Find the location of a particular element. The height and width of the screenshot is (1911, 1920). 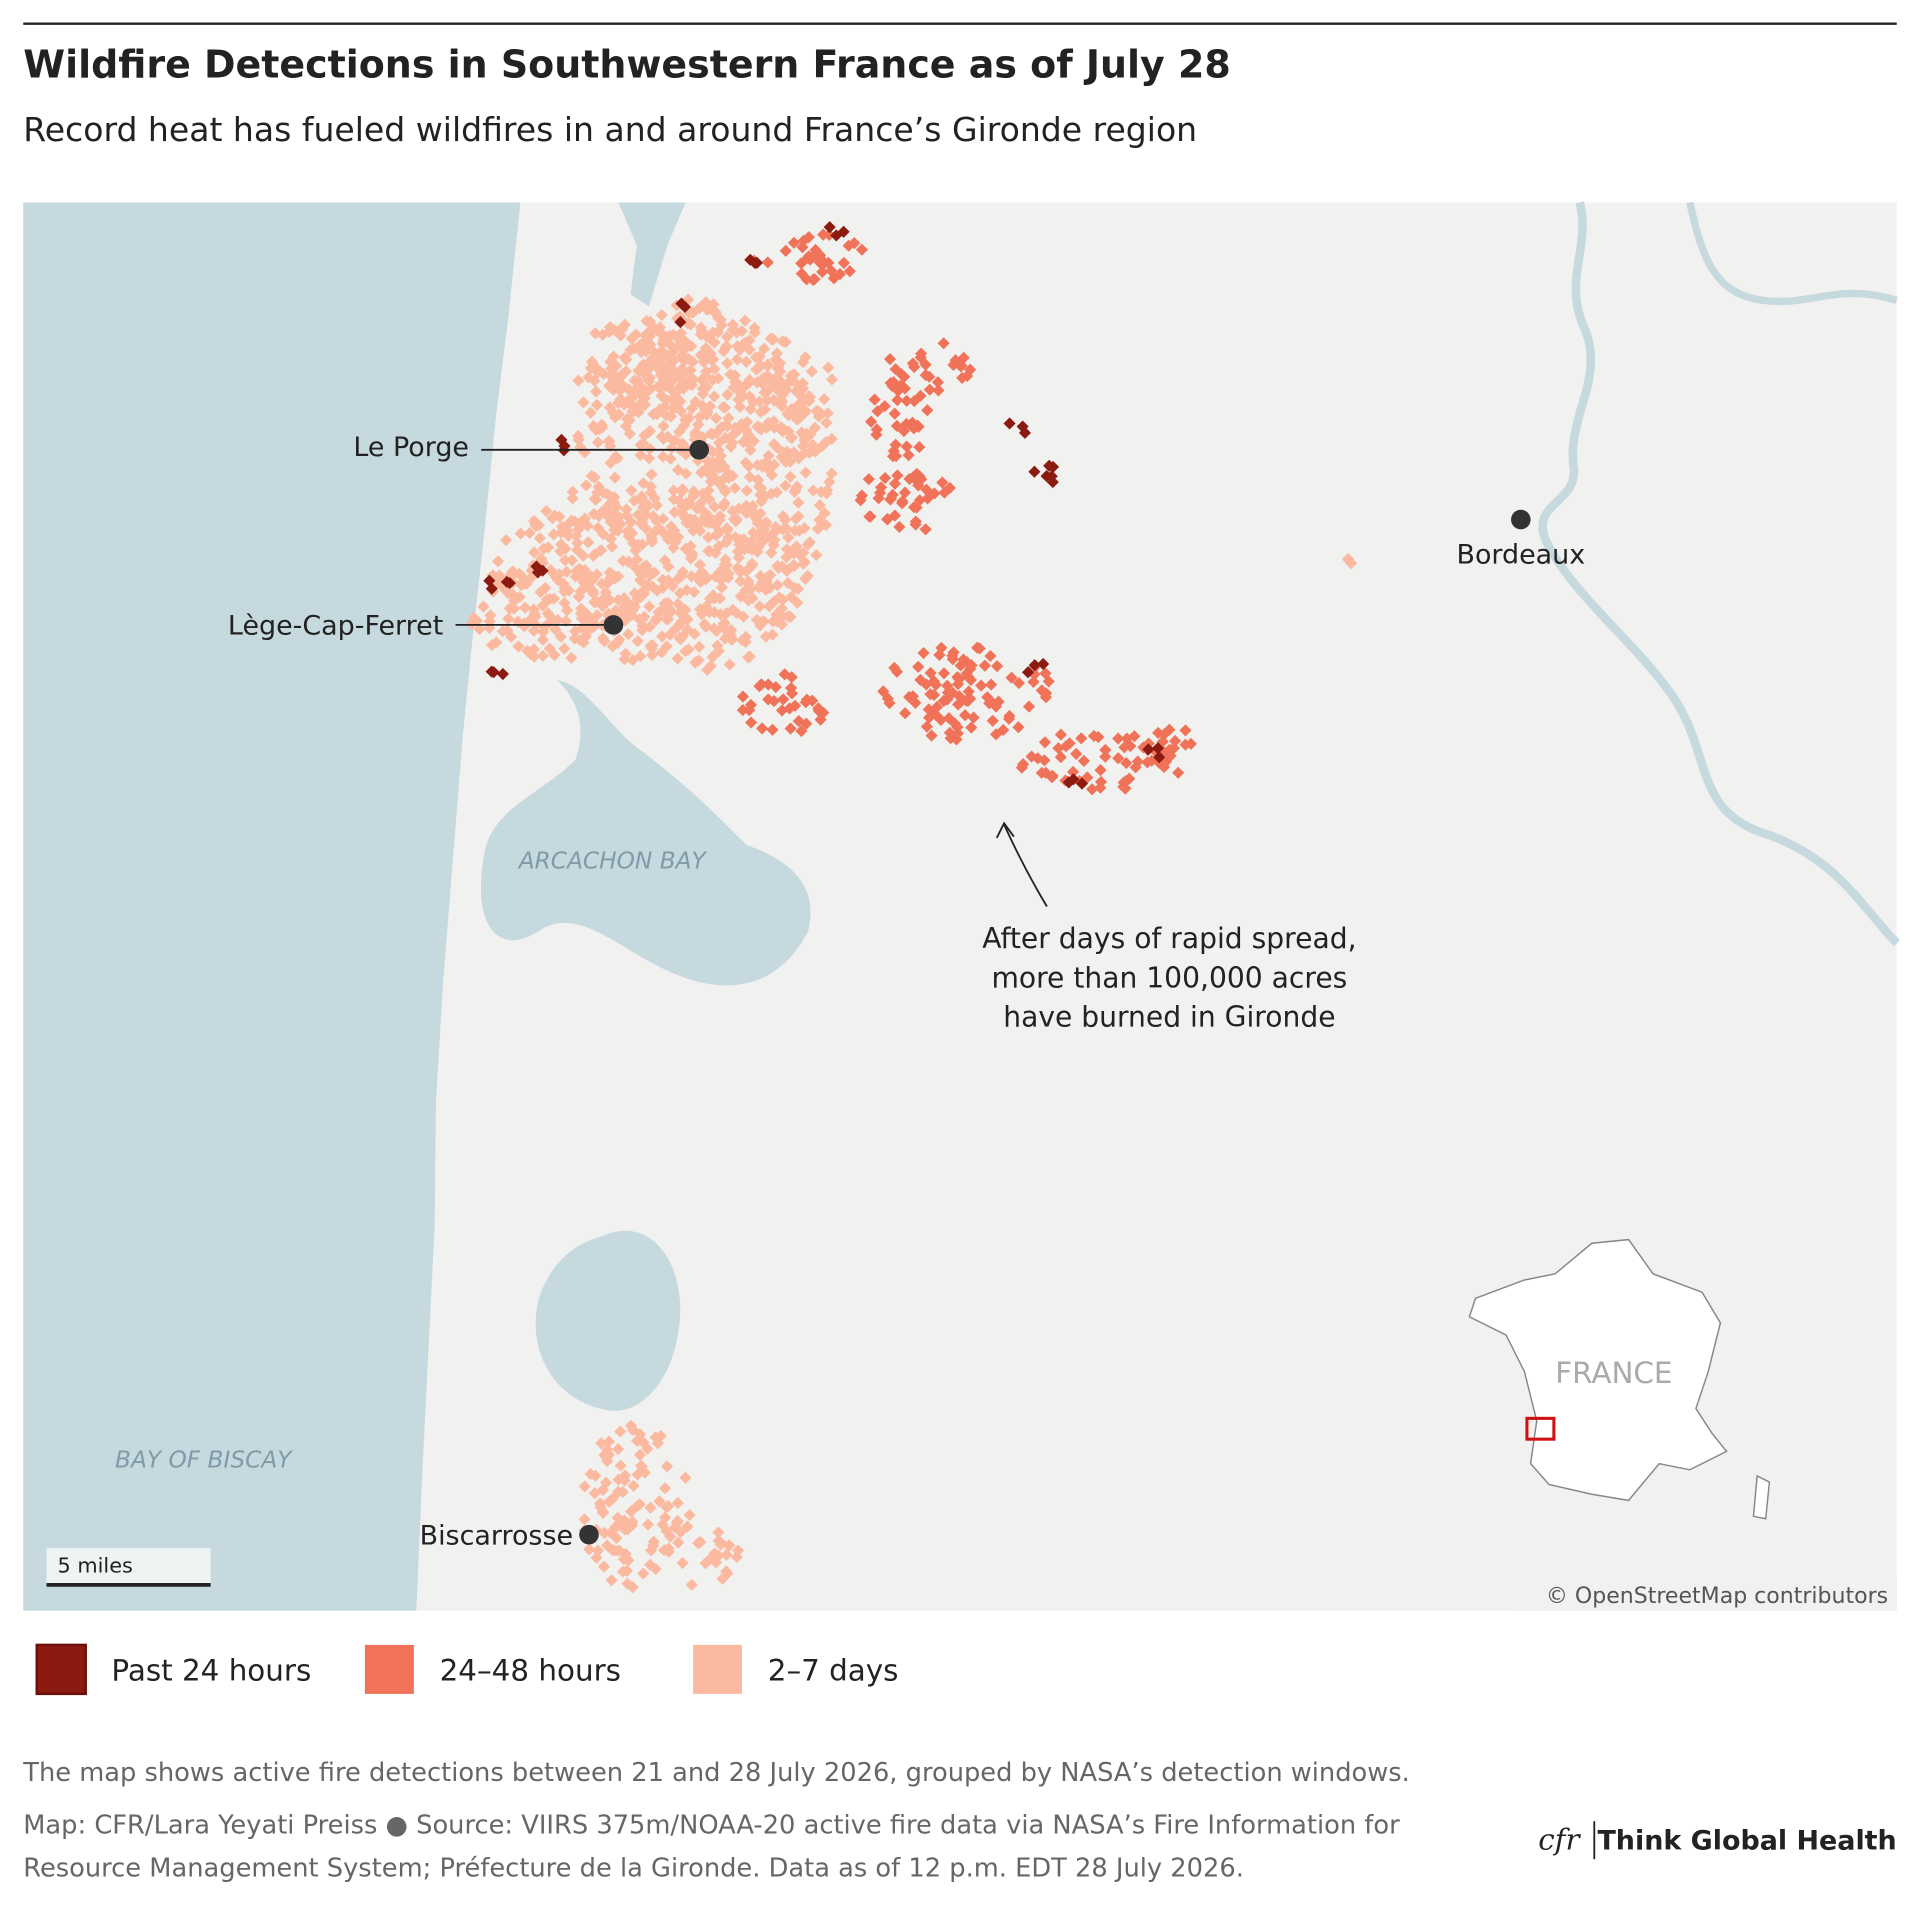

annotation: have burned in Gironde is located at coordinates (1169, 1017).